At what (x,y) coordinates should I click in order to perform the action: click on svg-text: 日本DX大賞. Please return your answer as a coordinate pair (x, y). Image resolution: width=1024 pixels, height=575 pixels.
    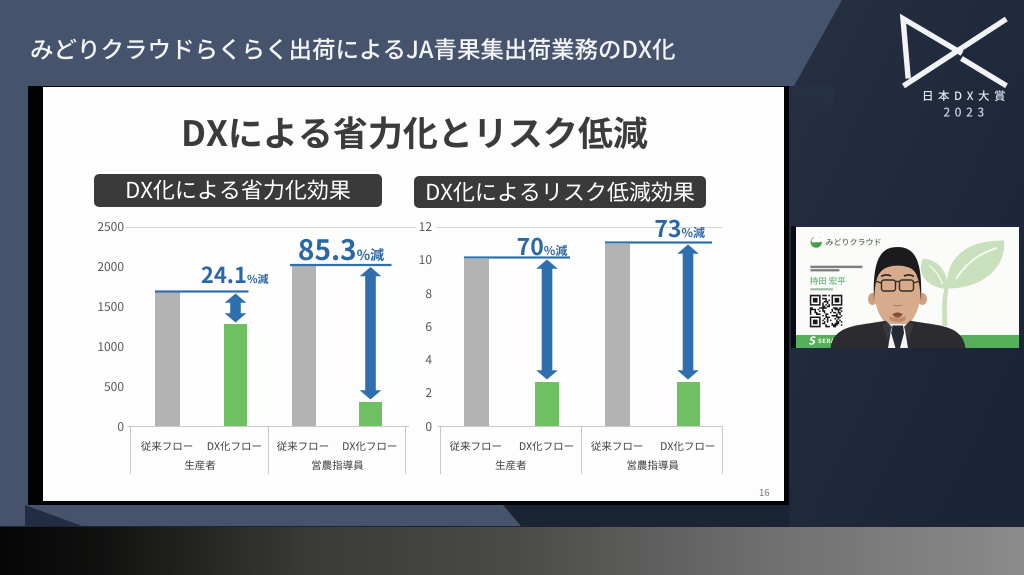
    Looking at the image, I should click on (966, 96).